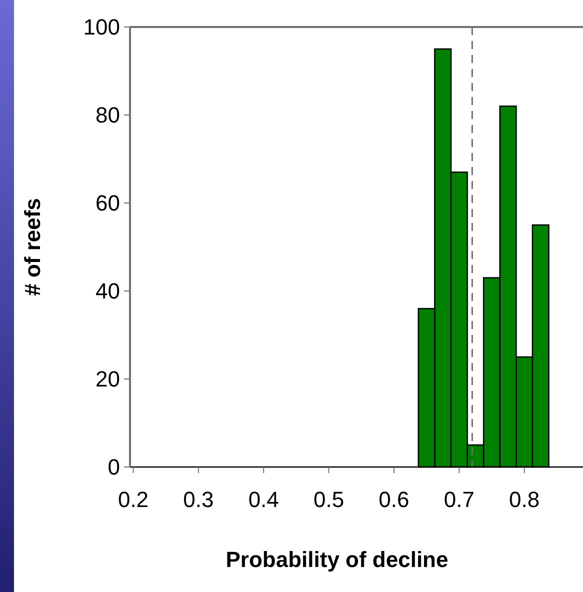  I want to click on x-tick-label: 0.2, so click(133, 499).